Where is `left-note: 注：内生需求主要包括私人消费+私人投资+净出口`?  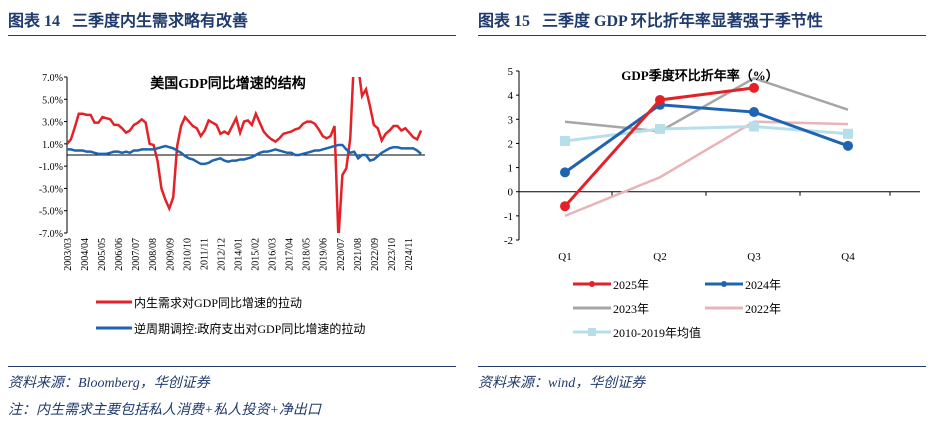
left-note: 注：内生需求主要包括私人消费+私人投资+净出口 is located at coordinates (164, 410).